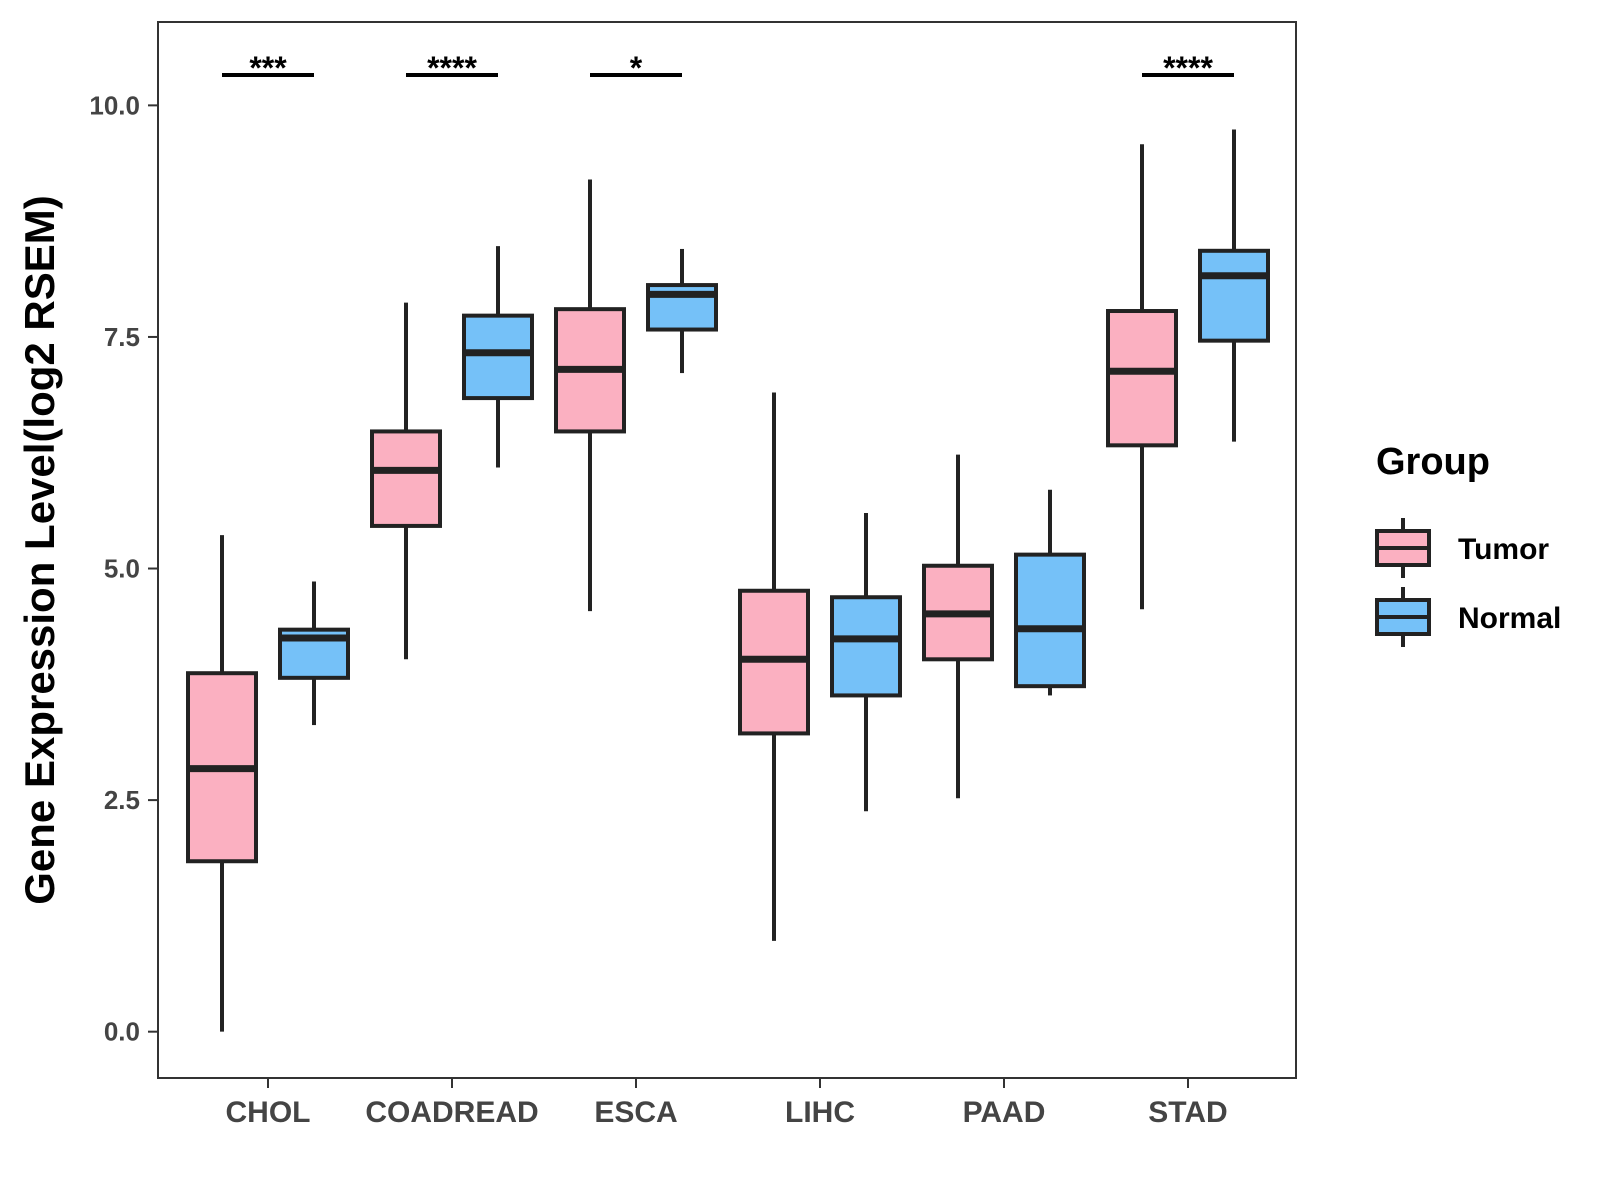  Describe the element at coordinates (122, 337) in the screenshot. I see `y-tick-label: 7.5` at that location.